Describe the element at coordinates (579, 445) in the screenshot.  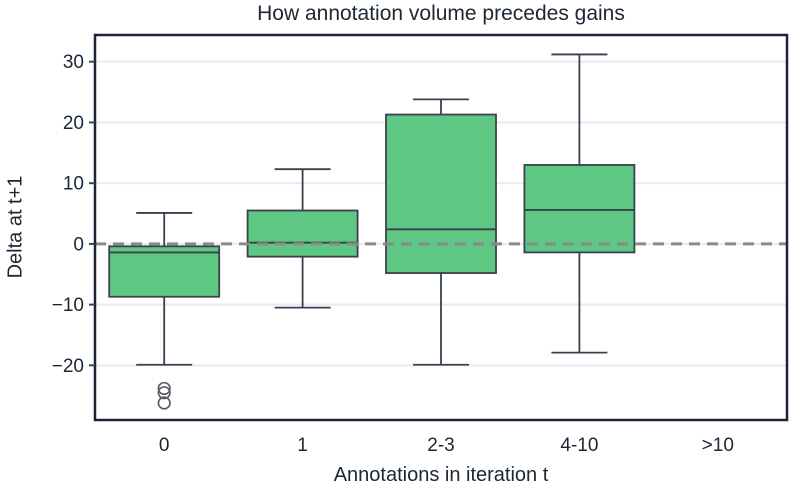
I see `x-tick-label: 4-10` at that location.